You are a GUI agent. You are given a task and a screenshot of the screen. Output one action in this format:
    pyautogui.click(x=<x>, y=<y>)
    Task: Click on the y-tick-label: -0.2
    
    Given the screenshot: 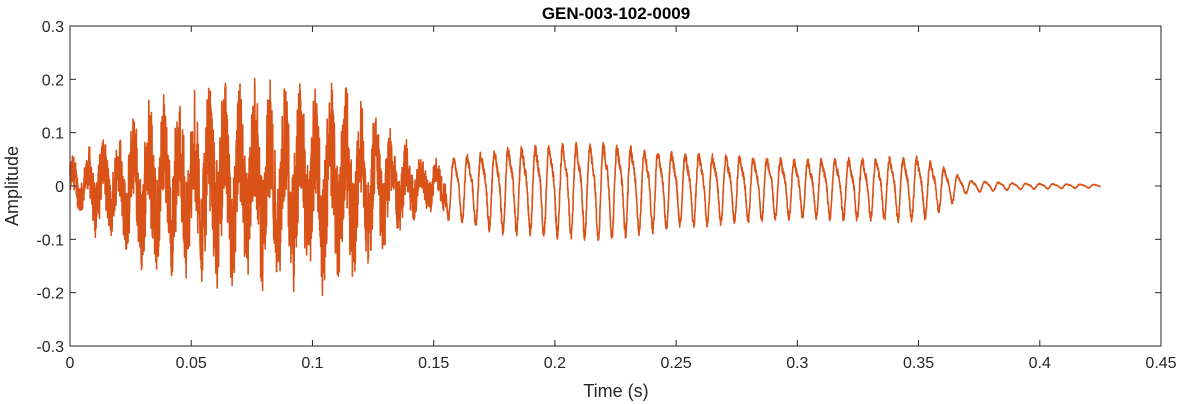 What is the action you would take?
    pyautogui.click(x=50, y=294)
    